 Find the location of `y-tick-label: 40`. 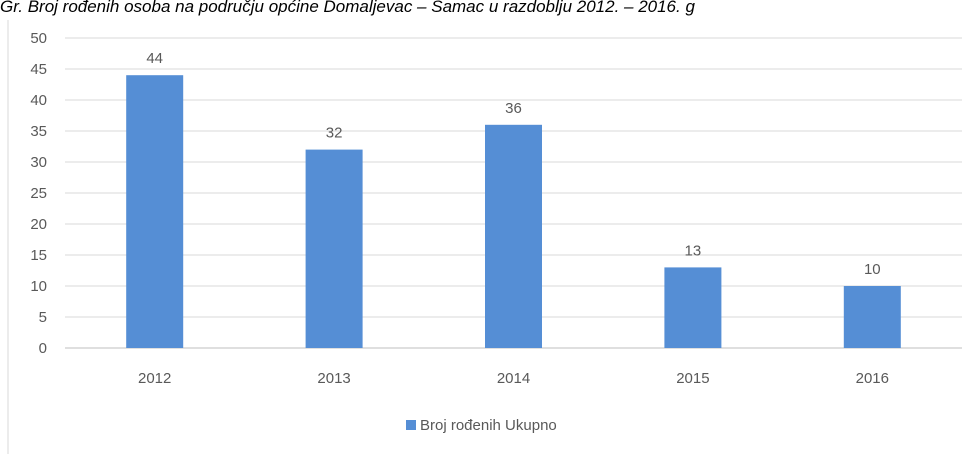

y-tick-label: 40 is located at coordinates (38, 100).